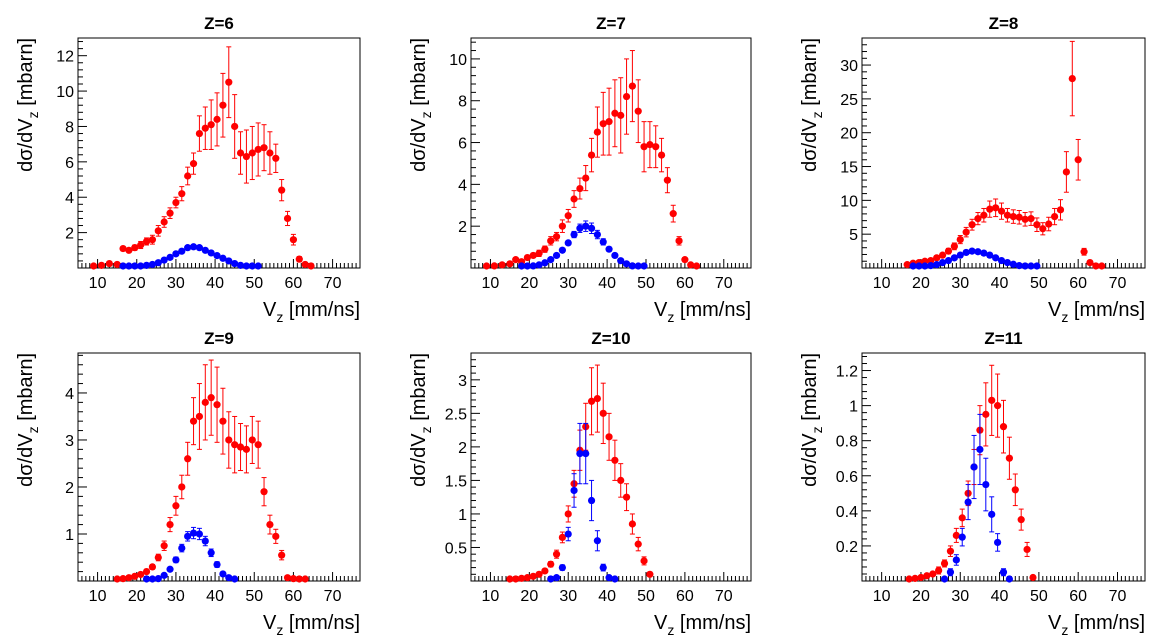  Describe the element at coordinates (611, 23) in the screenshot. I see `panel-title: Z=7` at that location.